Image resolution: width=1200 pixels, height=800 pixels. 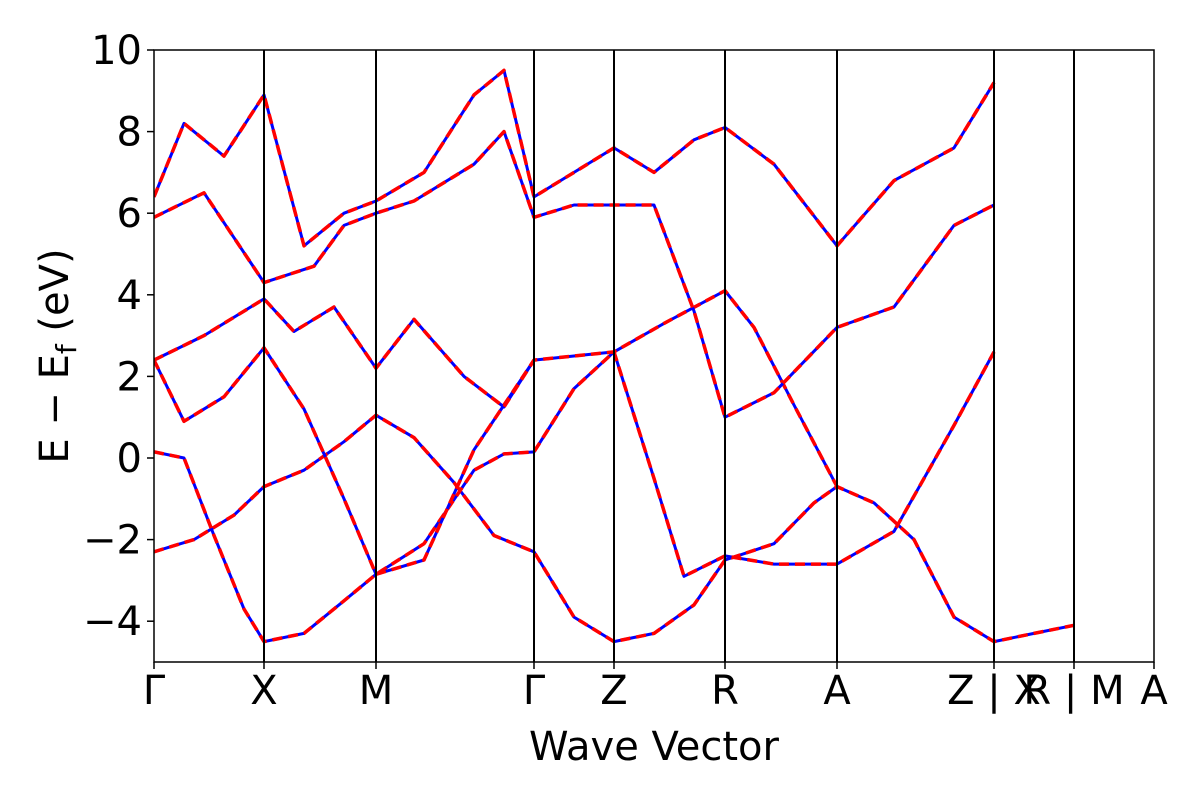 I want to click on y-tick-label-0: −4, so click(x=112, y=622).